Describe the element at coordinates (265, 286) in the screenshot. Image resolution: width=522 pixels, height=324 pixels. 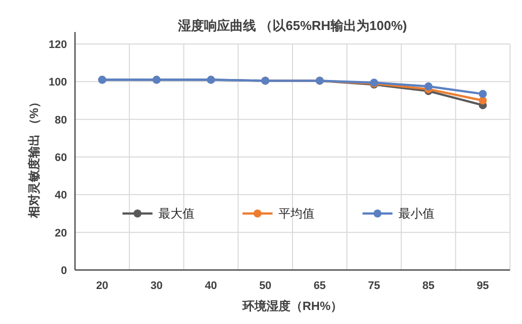
I see `x-tick-label: 50` at that location.